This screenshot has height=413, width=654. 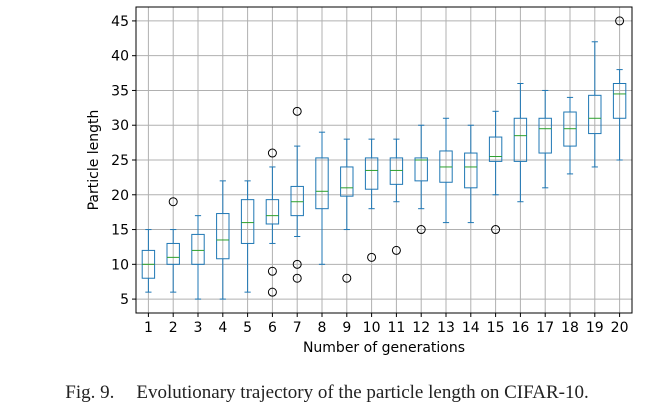 I want to click on x-tick-label: 20, so click(x=620, y=328).